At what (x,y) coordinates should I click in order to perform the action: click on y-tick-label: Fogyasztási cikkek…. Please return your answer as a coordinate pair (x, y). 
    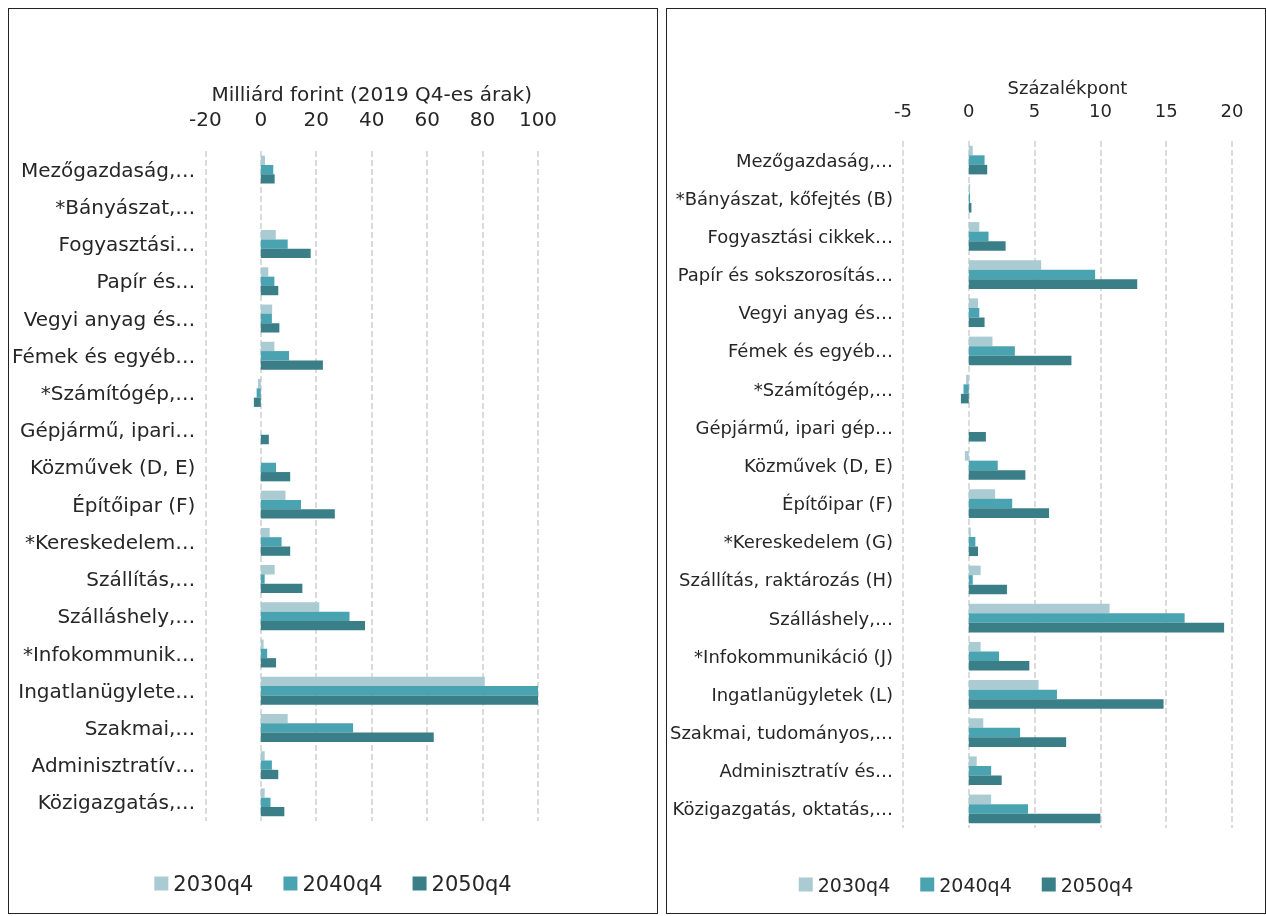
    Looking at the image, I should click on (800, 236).